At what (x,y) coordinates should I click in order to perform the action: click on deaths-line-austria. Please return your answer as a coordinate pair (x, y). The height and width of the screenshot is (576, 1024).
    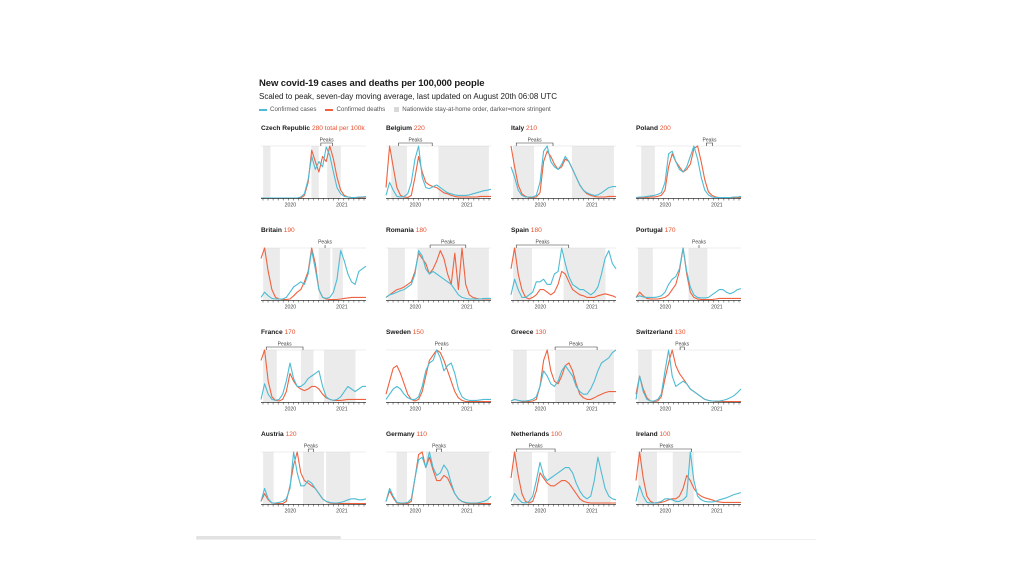
    Looking at the image, I should click on (313, 478).